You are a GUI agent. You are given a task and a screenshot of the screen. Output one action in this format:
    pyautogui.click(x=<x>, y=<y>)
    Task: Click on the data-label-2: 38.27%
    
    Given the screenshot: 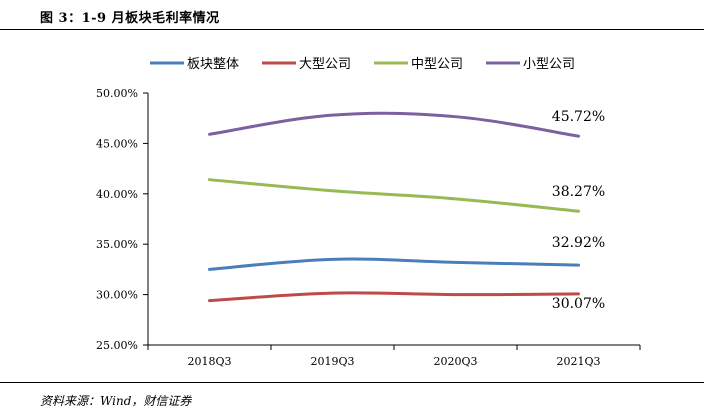 What is the action you would take?
    pyautogui.click(x=578, y=192)
    